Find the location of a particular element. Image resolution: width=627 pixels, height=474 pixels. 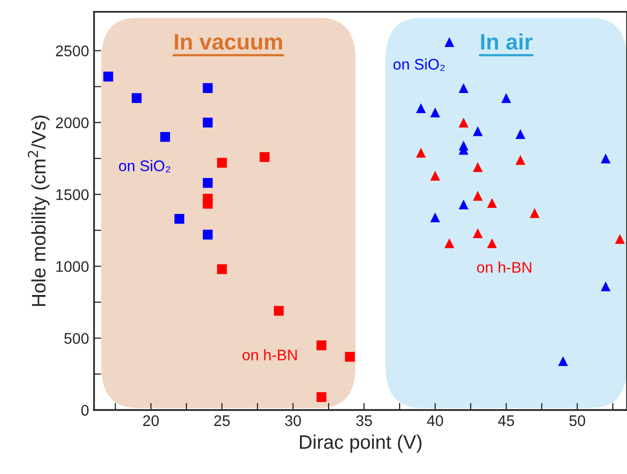

x-tick-label: 40 is located at coordinates (435, 420).